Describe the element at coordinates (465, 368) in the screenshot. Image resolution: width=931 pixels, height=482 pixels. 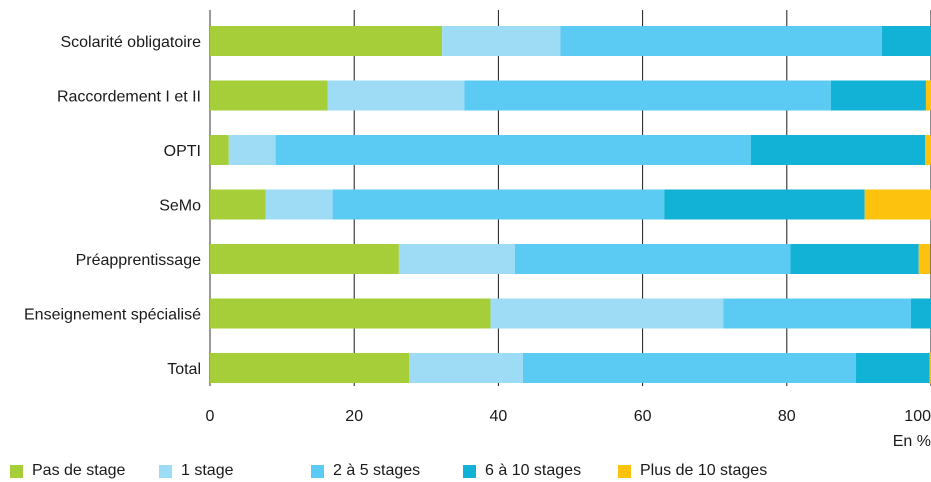
I see `bar-total-1-stage` at that location.